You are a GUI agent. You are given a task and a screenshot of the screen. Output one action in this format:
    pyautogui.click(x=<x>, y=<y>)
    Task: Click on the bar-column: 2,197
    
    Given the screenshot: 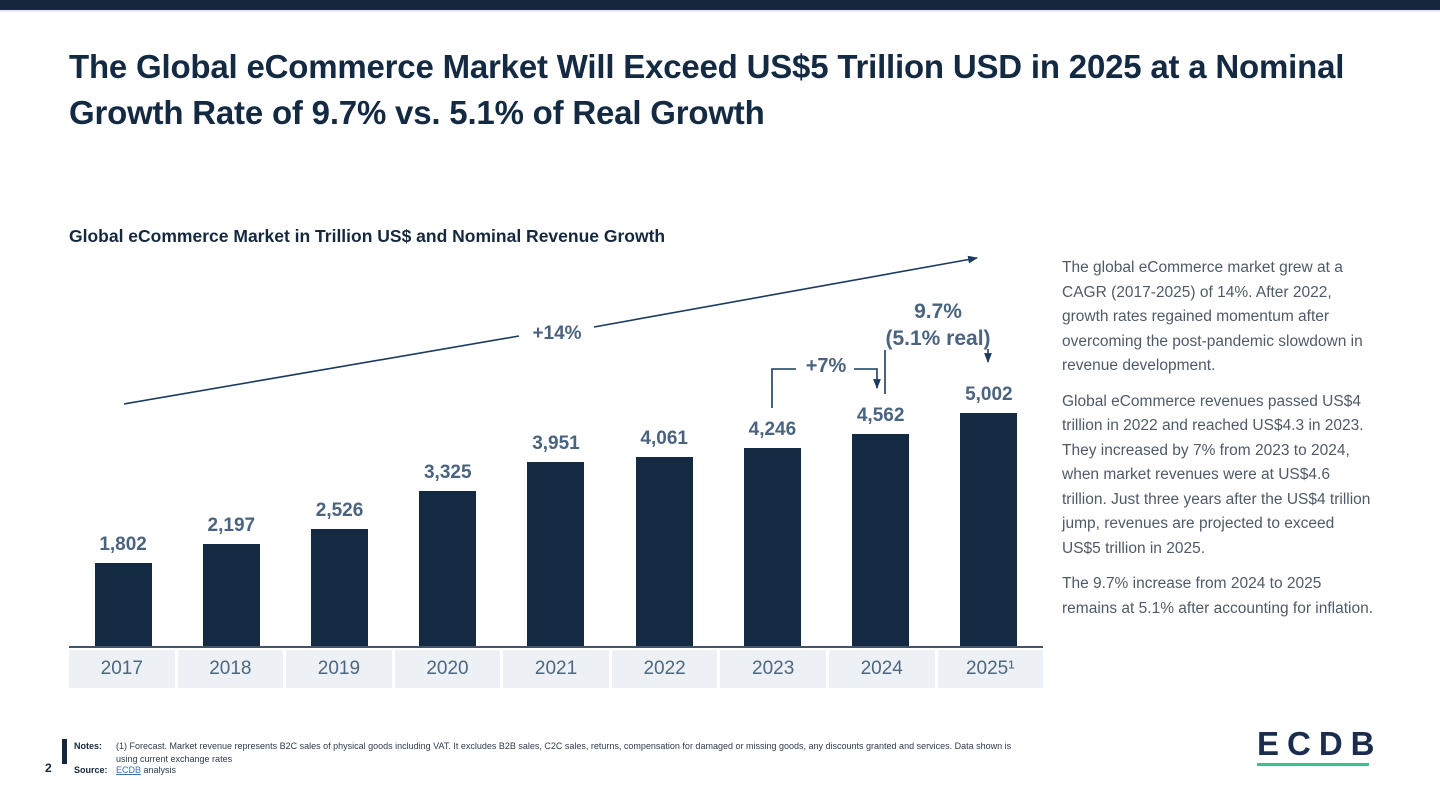 What is the action you would take?
    pyautogui.click(x=231, y=448)
    